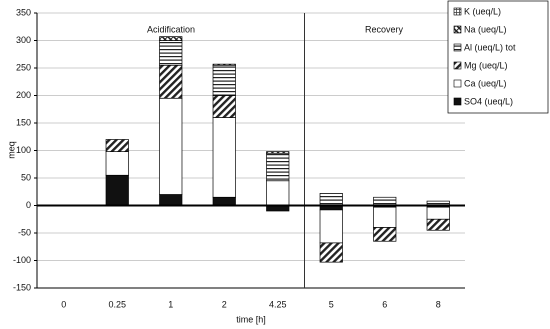  I want to click on y-tick-label: -100, so click(22, 260).